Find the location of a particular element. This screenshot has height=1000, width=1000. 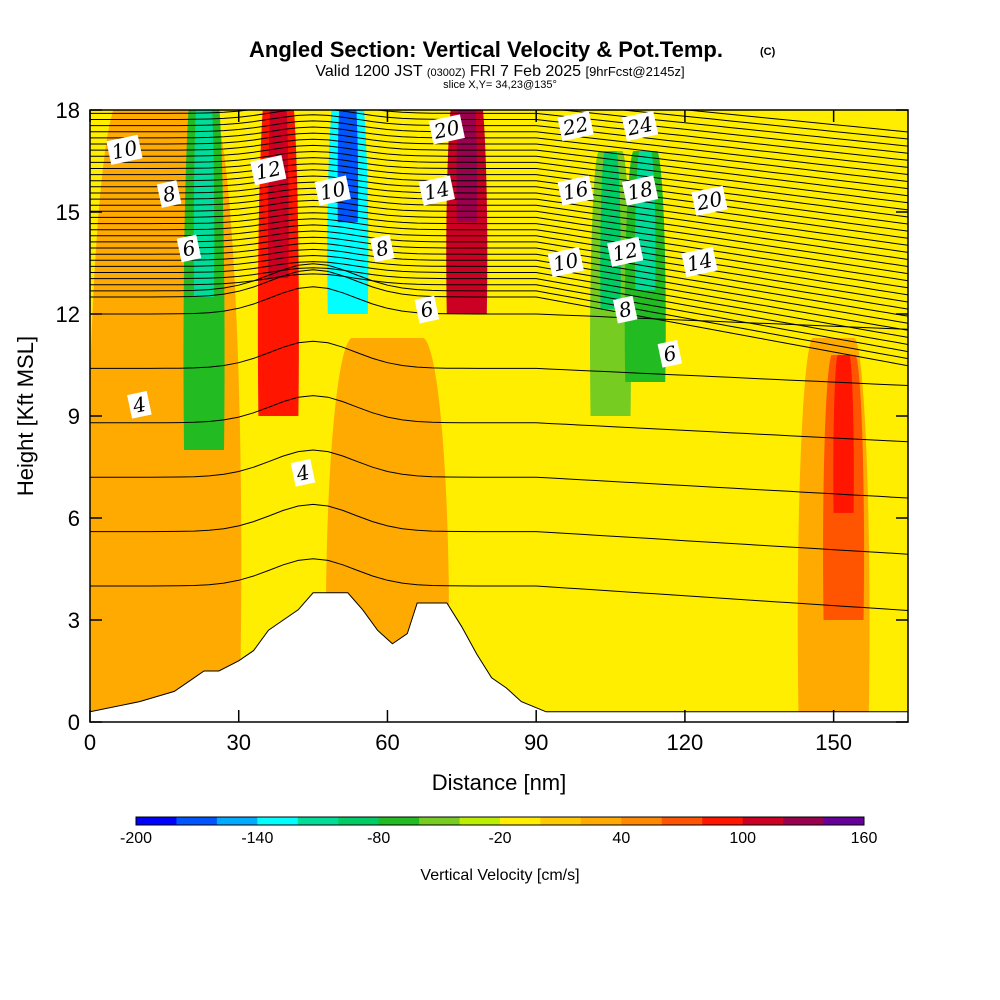

colorbar-tick-label: 40 is located at coordinates (621, 838).